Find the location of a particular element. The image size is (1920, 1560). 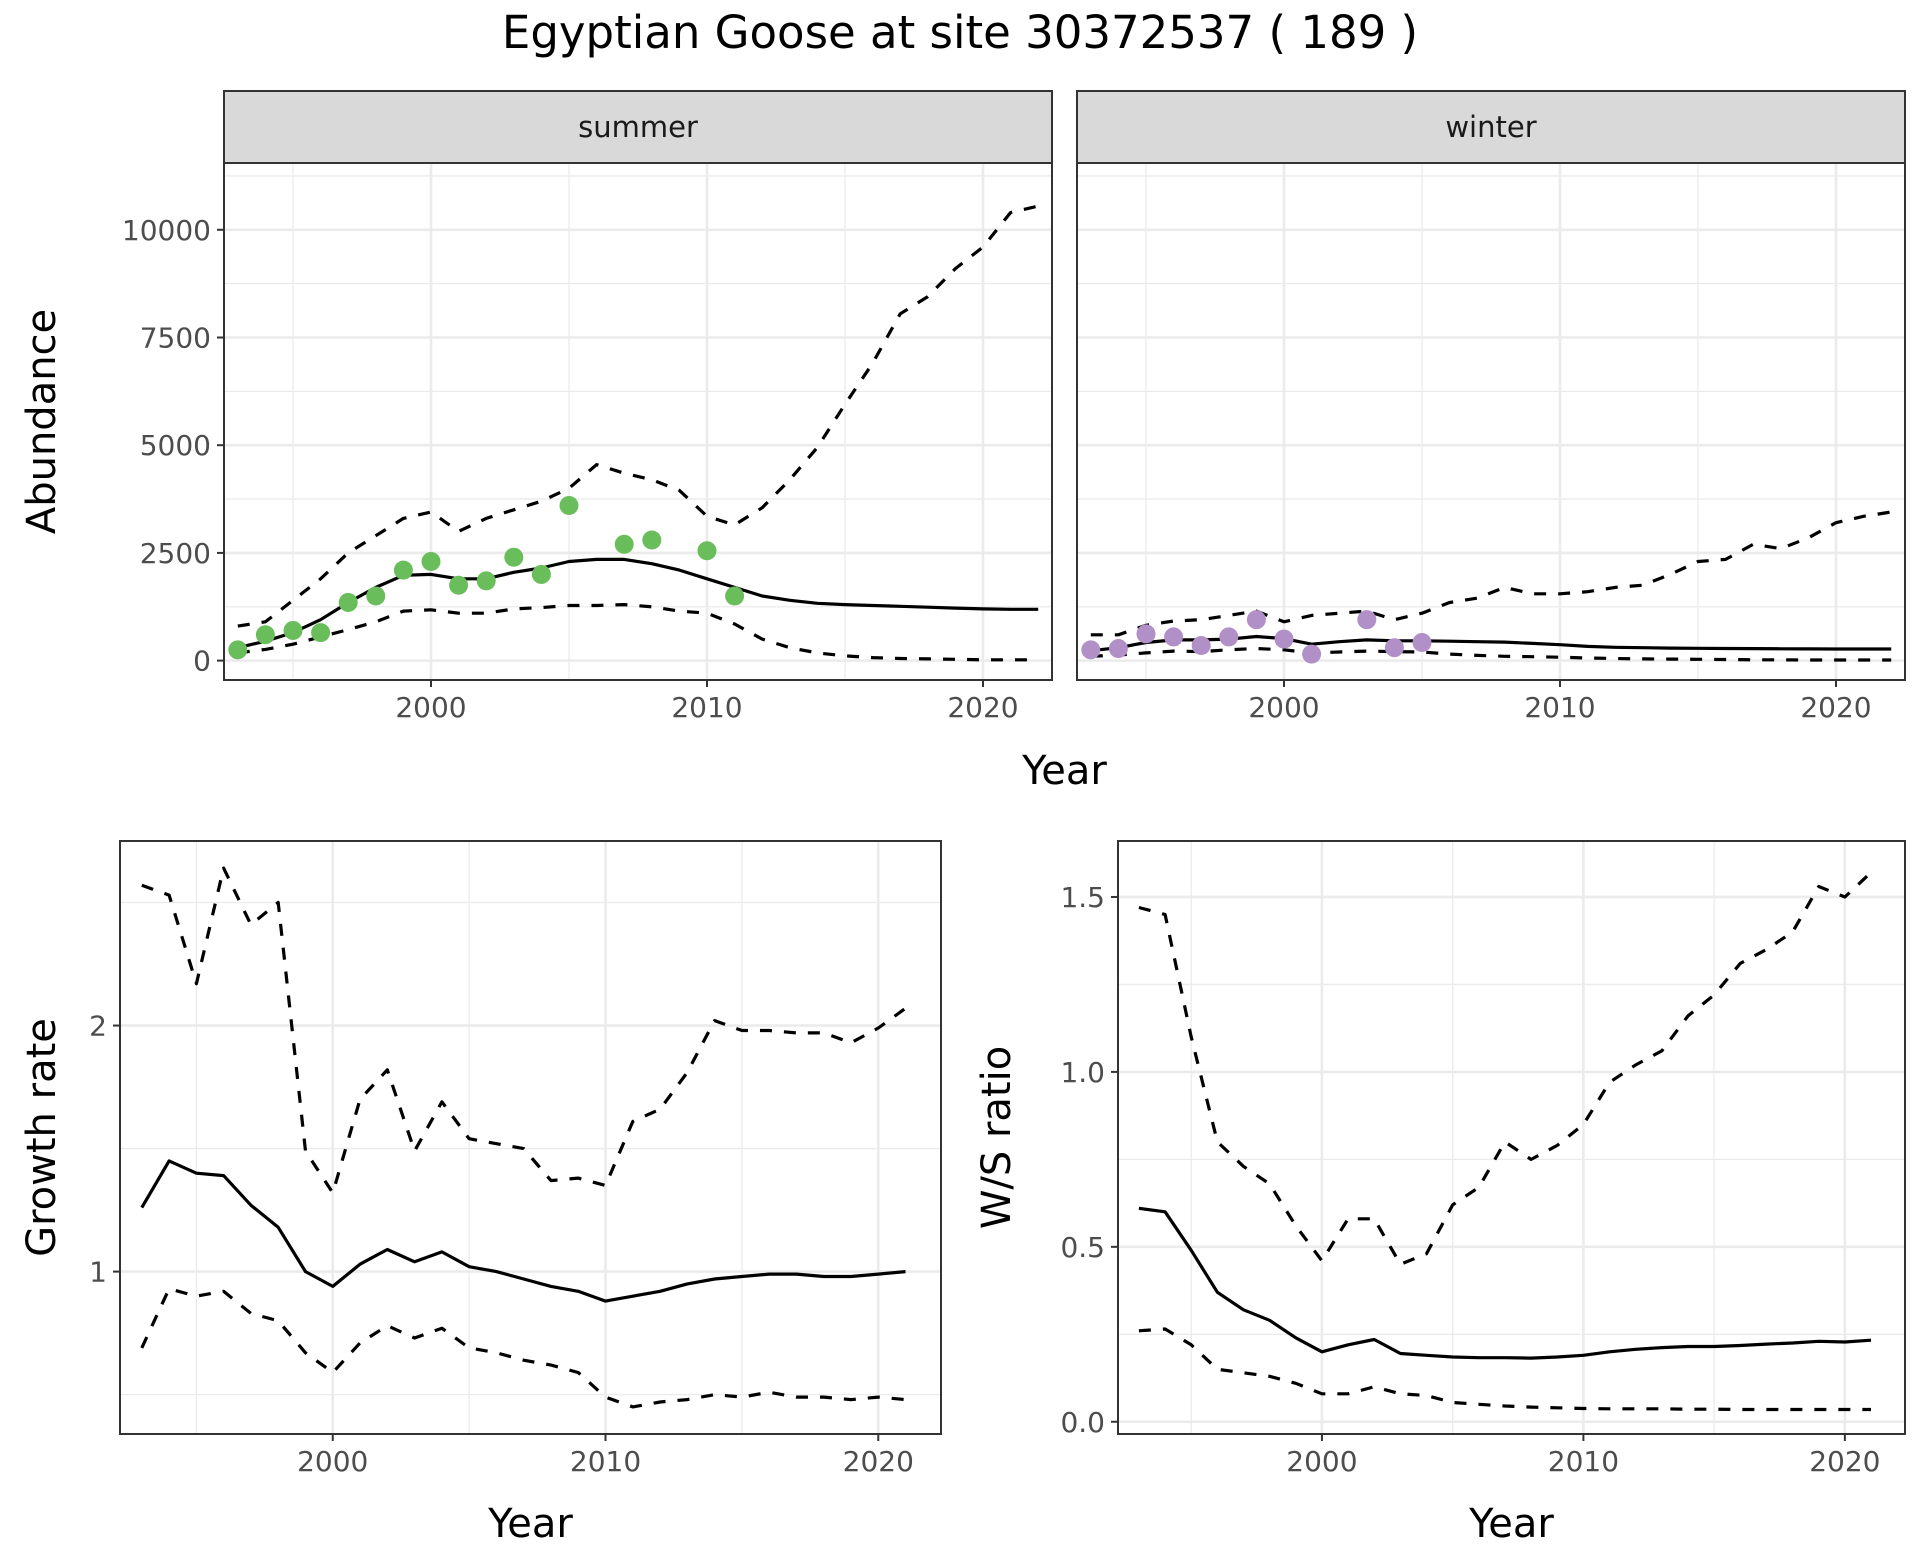

y-tick-label: 1 is located at coordinates (98, 1272).